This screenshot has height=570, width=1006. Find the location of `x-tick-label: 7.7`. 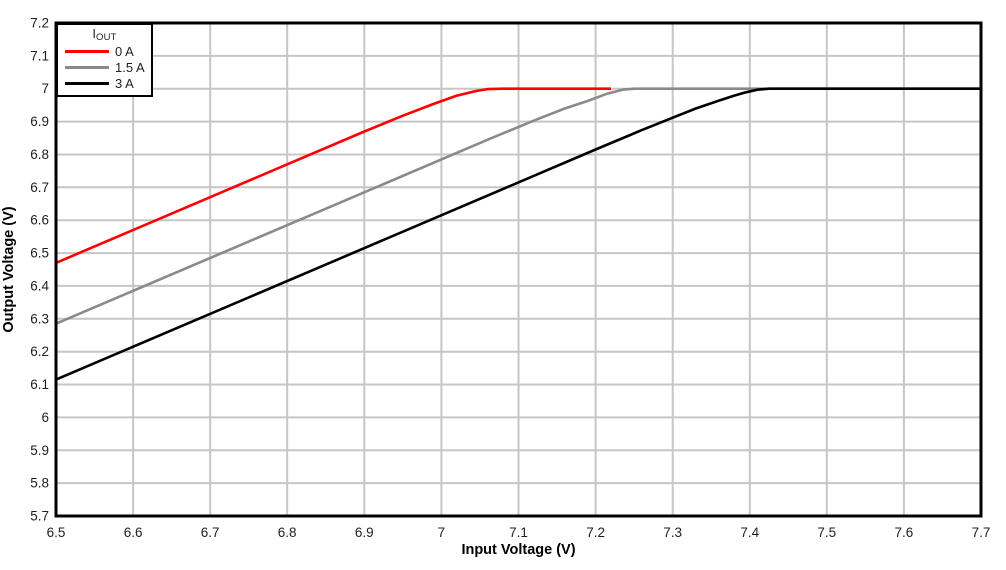

x-tick-label: 7.7 is located at coordinates (981, 532).